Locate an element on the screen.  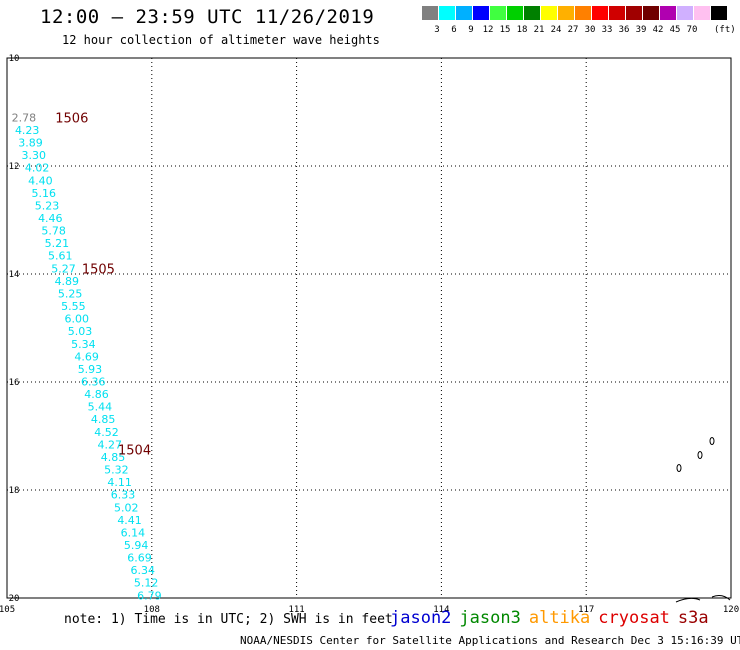
wave-height-value: 4.86 is located at coordinates (96, 394).